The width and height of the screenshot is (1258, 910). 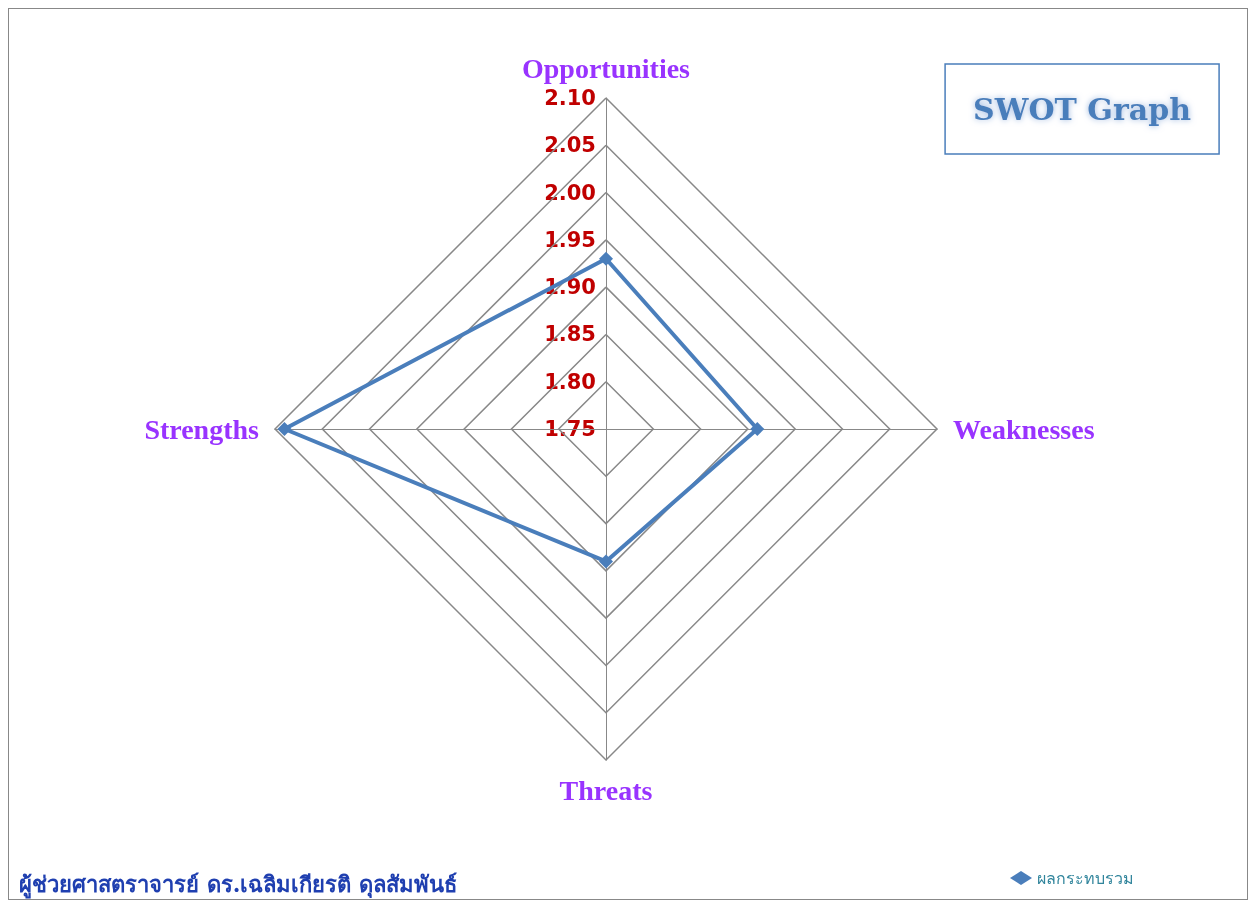 I want to click on y-tick-label: 2.10, so click(x=570, y=98).